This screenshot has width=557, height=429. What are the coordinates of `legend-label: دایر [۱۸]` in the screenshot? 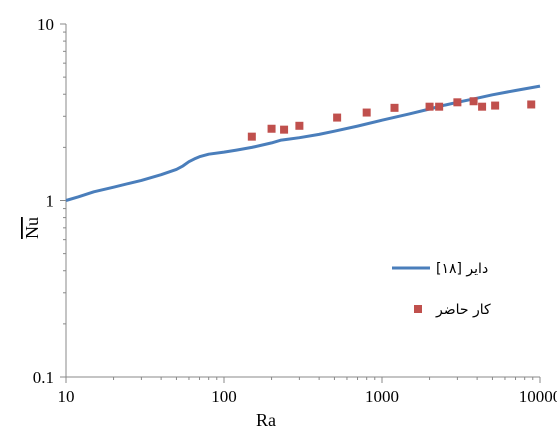 It's located at (462, 269).